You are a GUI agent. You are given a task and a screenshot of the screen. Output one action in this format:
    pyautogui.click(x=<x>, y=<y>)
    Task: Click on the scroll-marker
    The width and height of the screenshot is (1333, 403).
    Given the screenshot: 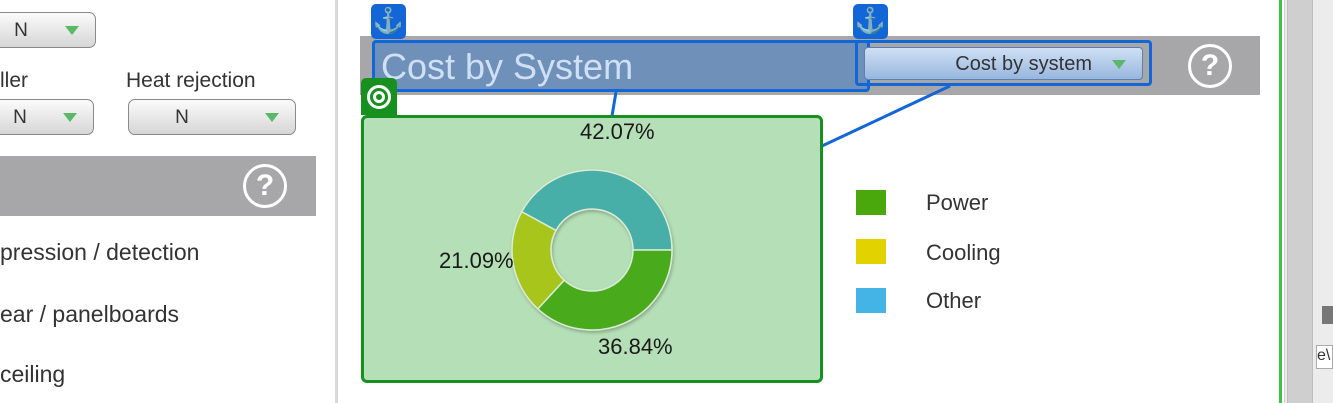 What is the action you would take?
    pyautogui.click(x=1327, y=315)
    